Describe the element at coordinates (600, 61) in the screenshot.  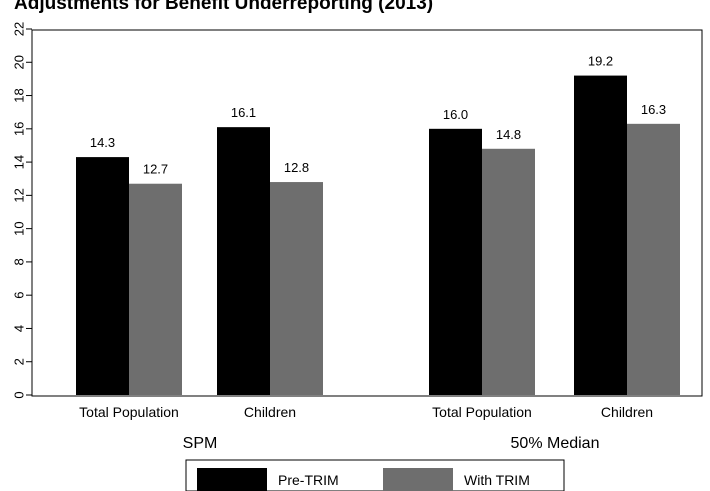
I see `data-label: 19.2` at that location.